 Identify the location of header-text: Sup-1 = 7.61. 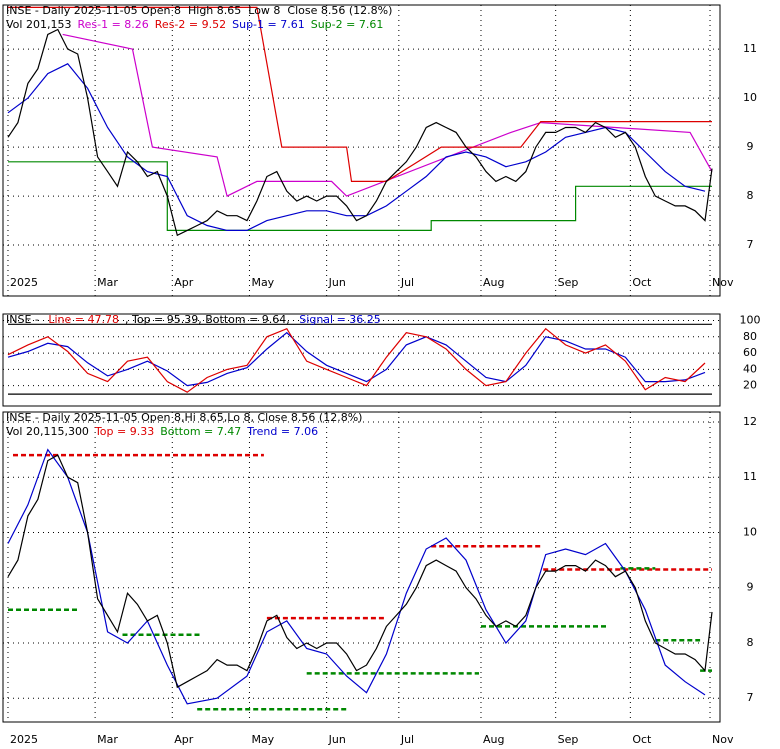
(268, 24).